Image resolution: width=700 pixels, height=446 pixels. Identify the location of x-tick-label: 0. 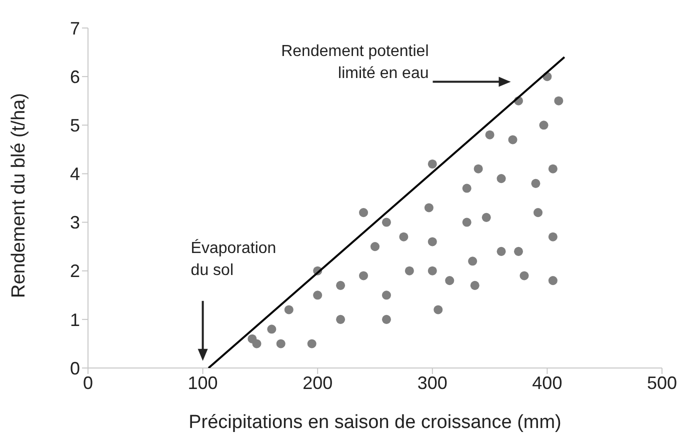
(88, 382).